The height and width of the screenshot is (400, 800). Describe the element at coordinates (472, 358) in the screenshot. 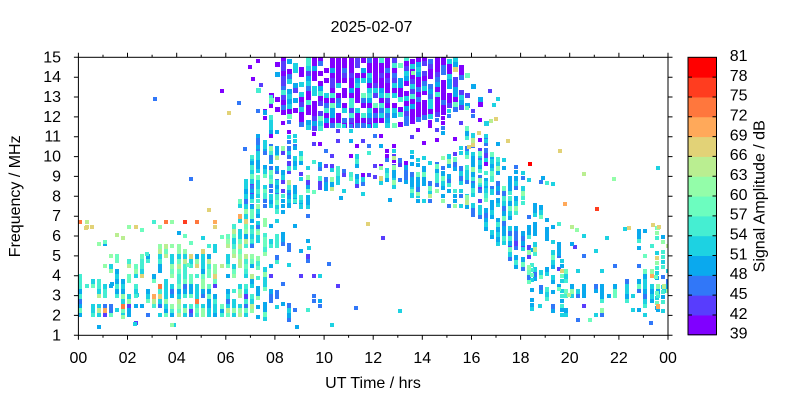

I see `svg-text: 16` at that location.